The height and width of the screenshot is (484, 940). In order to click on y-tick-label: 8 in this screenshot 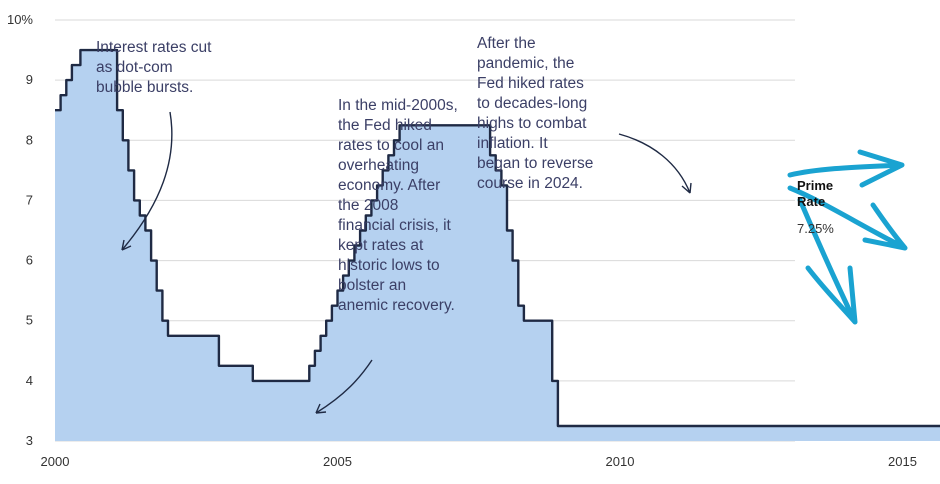, I will do `click(29, 139)`.